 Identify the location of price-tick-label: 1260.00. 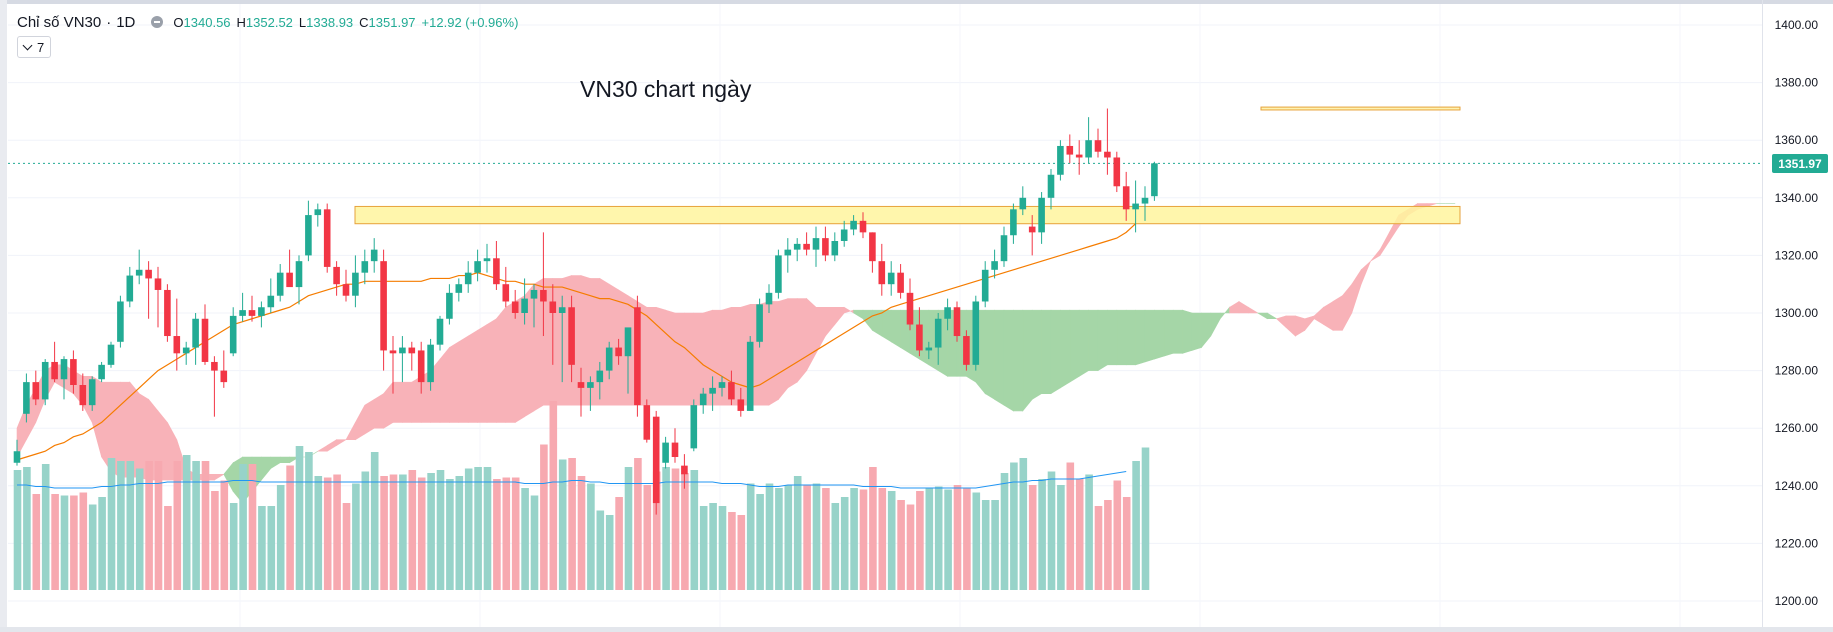
(1797, 428).